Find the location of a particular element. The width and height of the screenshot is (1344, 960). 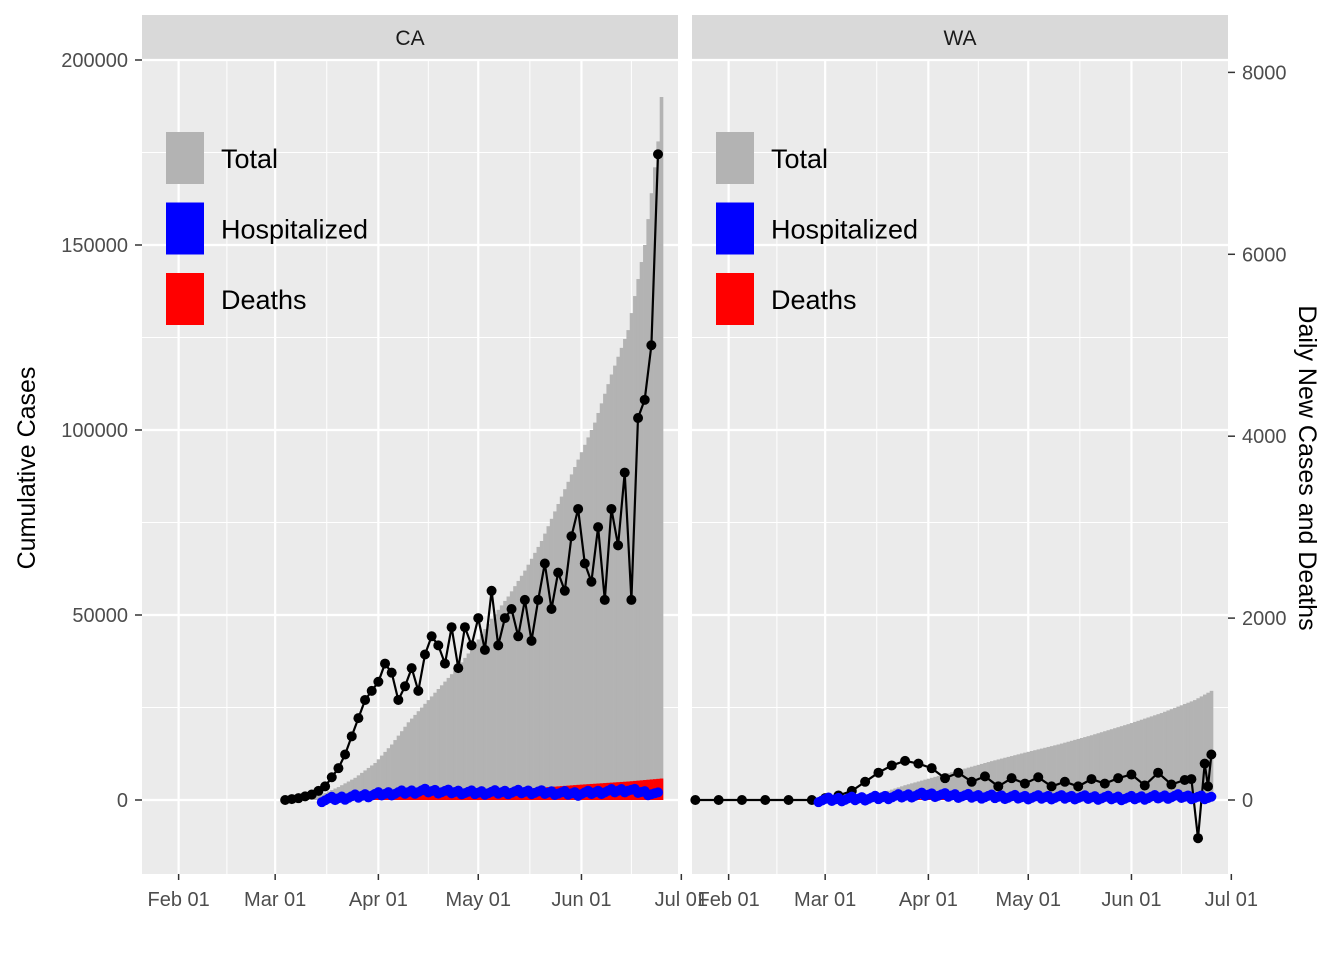

facet-strip is located at coordinates (410, 37).